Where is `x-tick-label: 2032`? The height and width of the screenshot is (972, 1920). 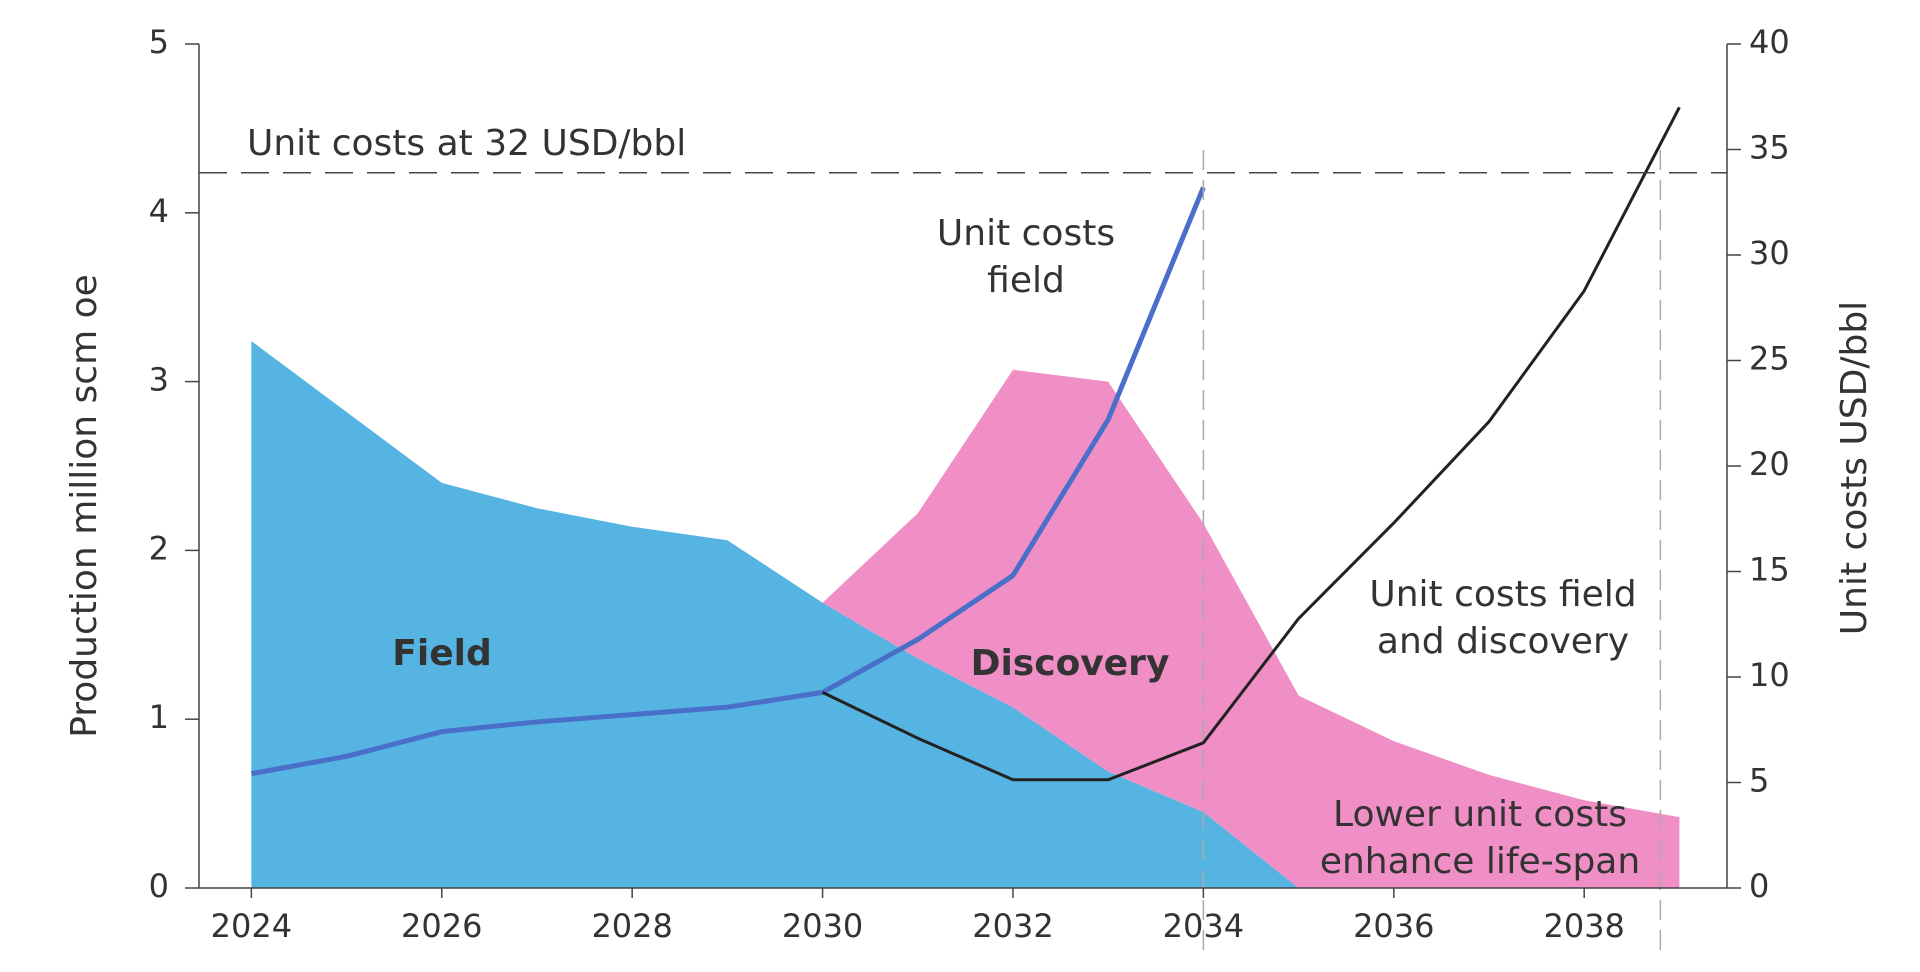
x-tick-label: 2032 is located at coordinates (1012, 926).